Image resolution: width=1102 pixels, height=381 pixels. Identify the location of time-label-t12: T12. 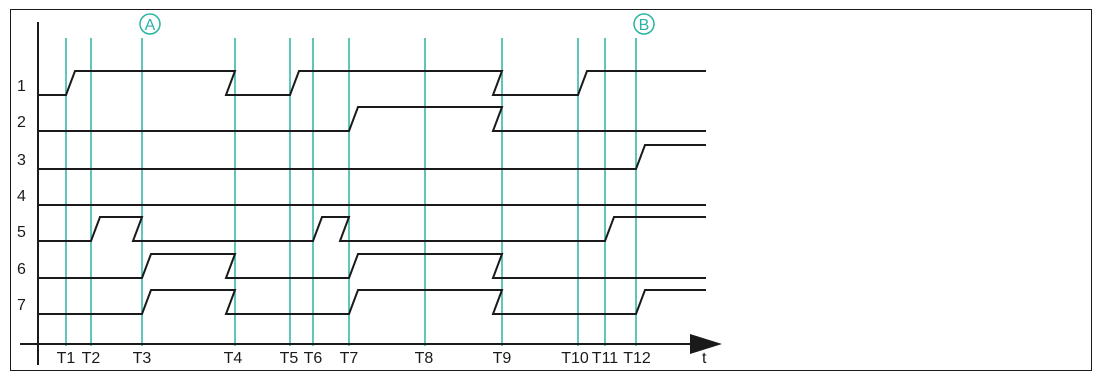
(637, 358).